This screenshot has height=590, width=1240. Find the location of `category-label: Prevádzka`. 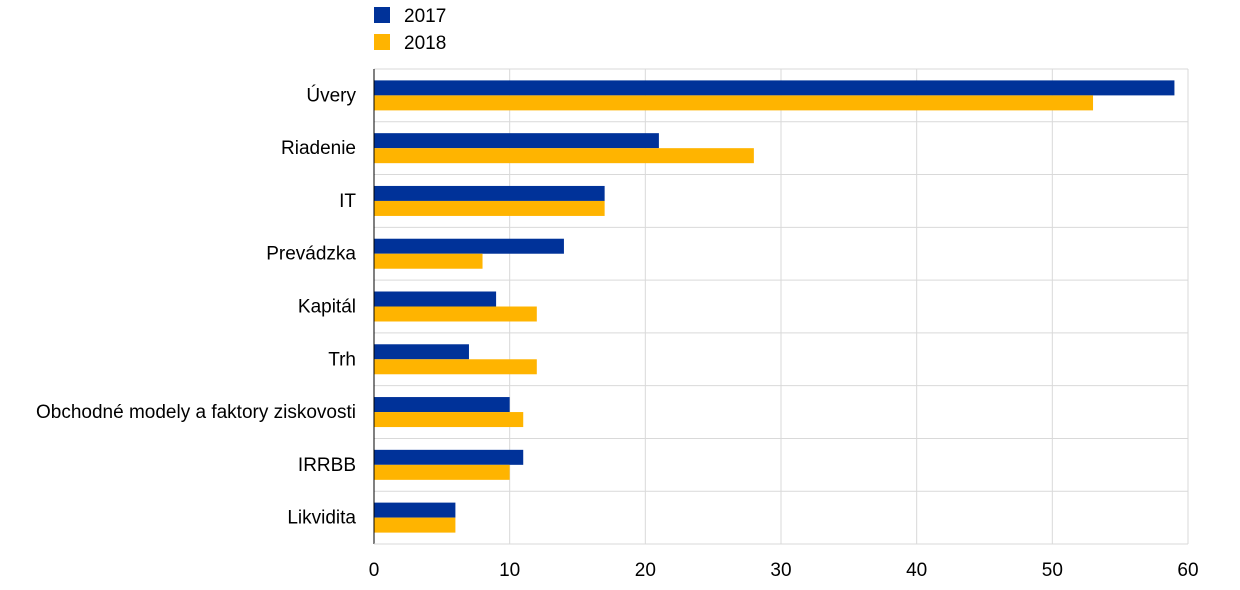

category-label: Prevádzka is located at coordinates (311, 254).